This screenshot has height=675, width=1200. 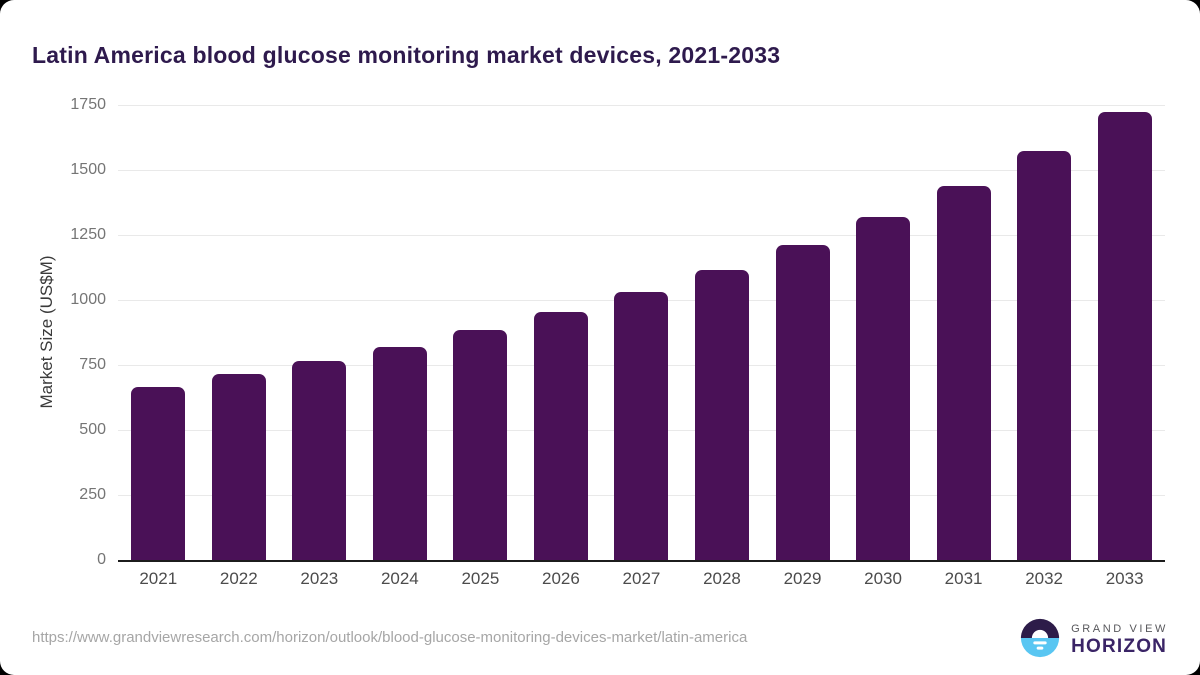 I want to click on y-tick-label-250: 250, so click(x=92, y=494).